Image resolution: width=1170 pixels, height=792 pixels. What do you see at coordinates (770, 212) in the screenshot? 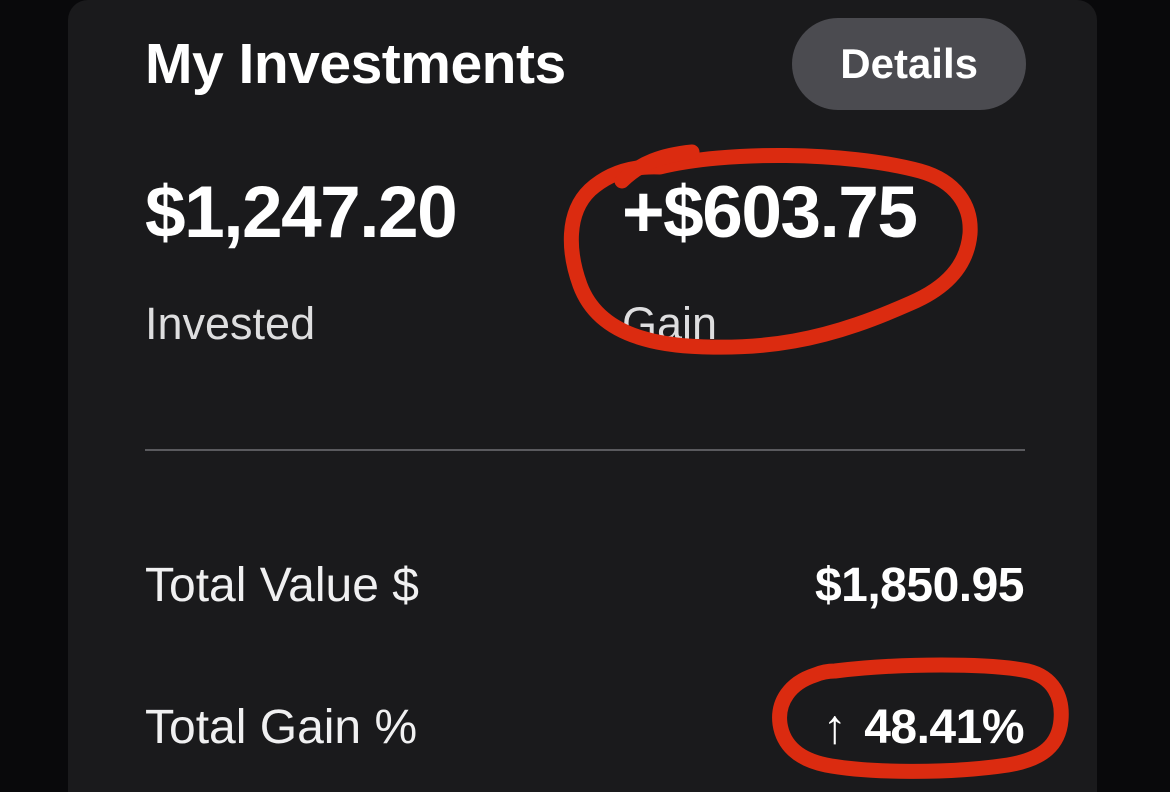
I see `gain-amount: +$603.75` at bounding box center [770, 212].